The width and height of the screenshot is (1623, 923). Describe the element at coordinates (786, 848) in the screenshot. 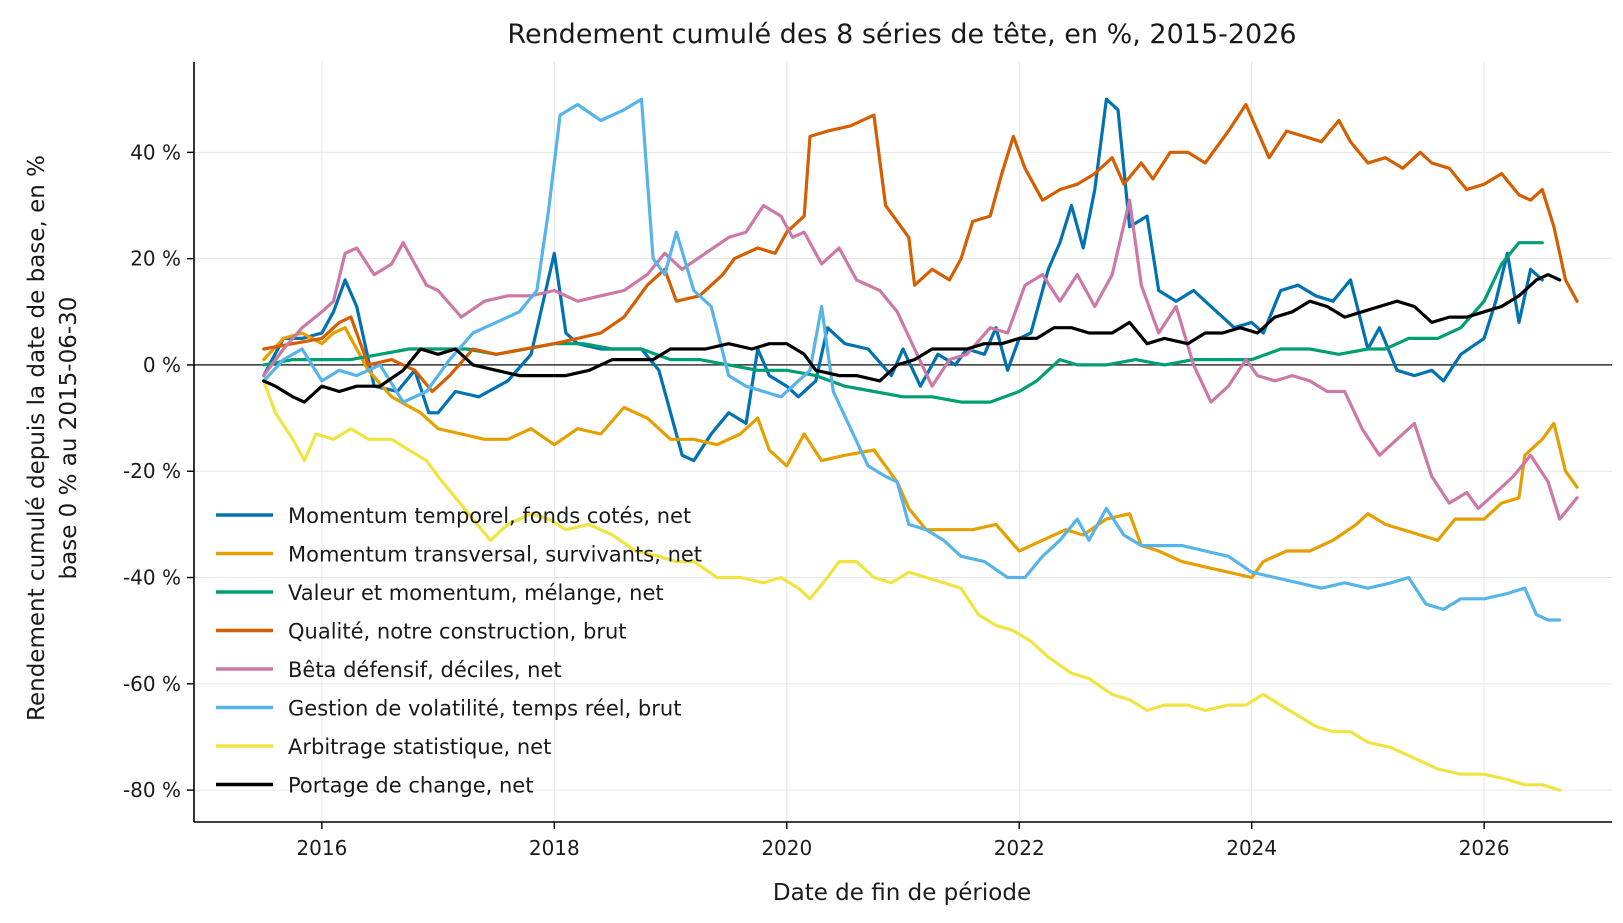

I see `x-tick-label-2: 2020` at that location.